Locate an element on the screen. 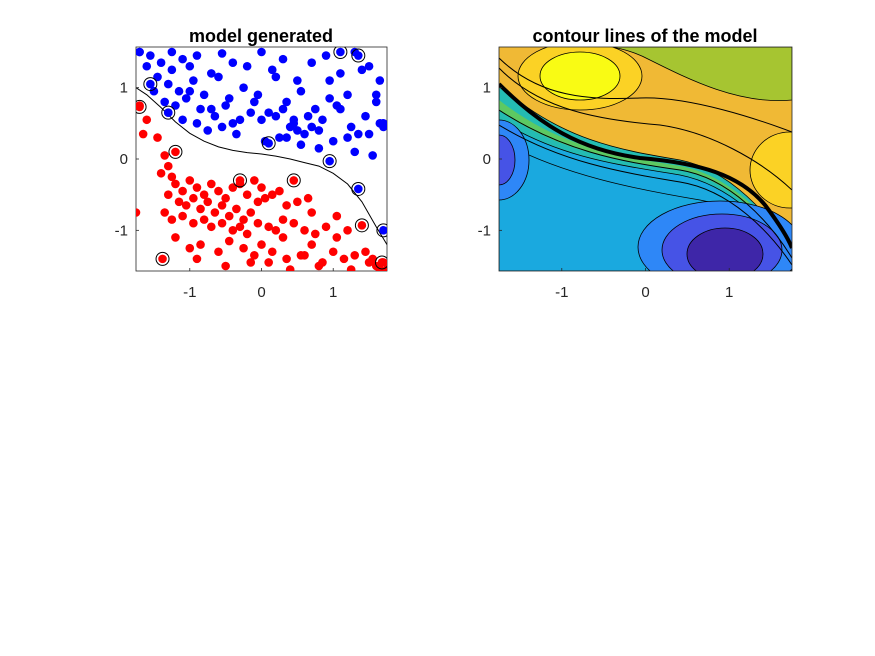  x-tick-label: -1 is located at coordinates (561, 292).